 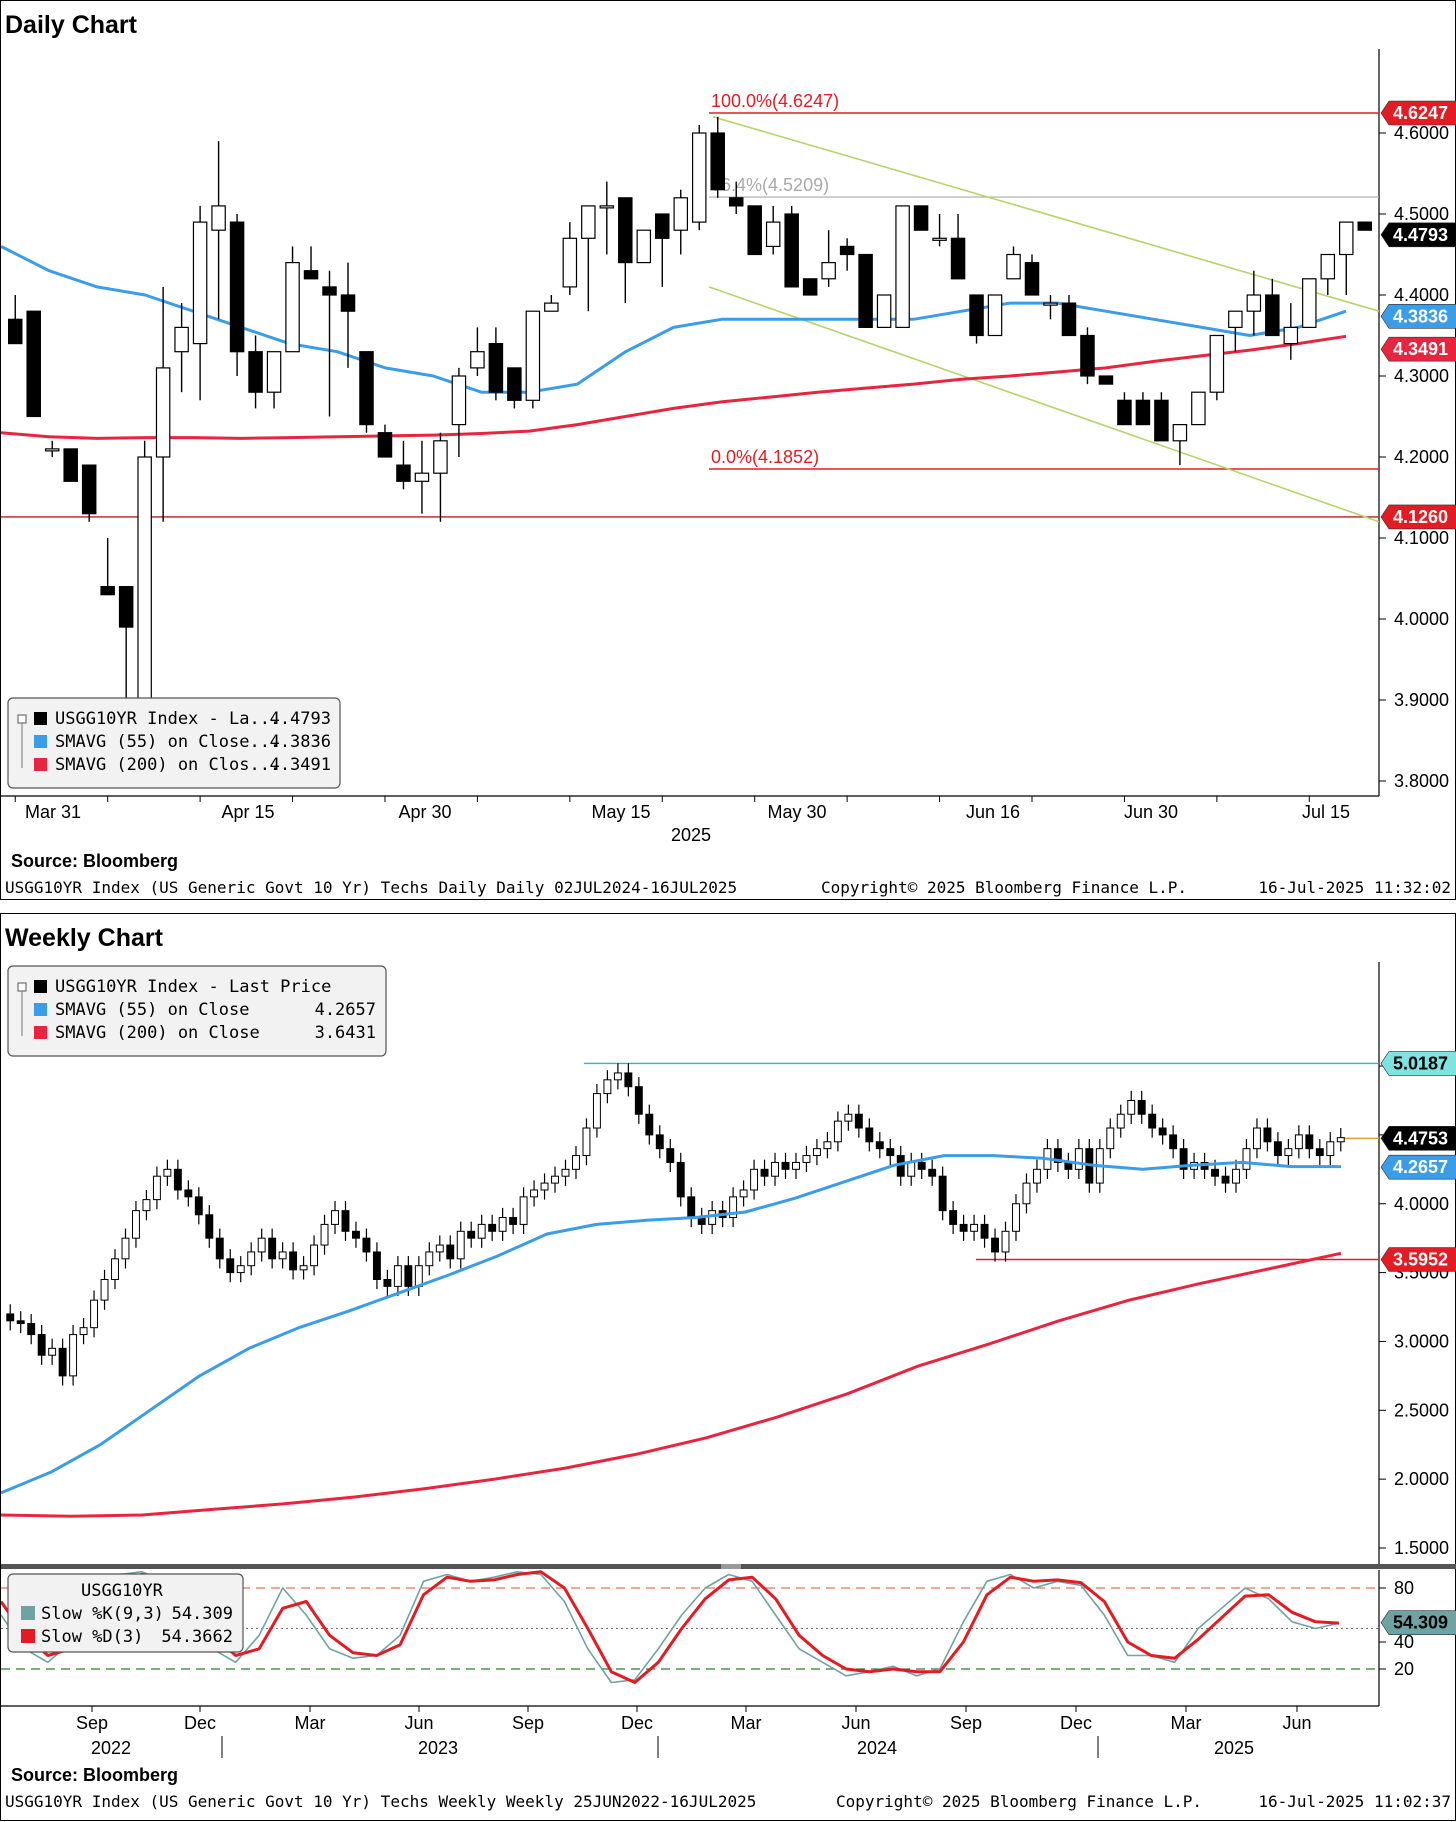 I want to click on weekly-footer-mid: Copyright© 2025 Bloomberg Finance L.P., so click(x=1019, y=1801).